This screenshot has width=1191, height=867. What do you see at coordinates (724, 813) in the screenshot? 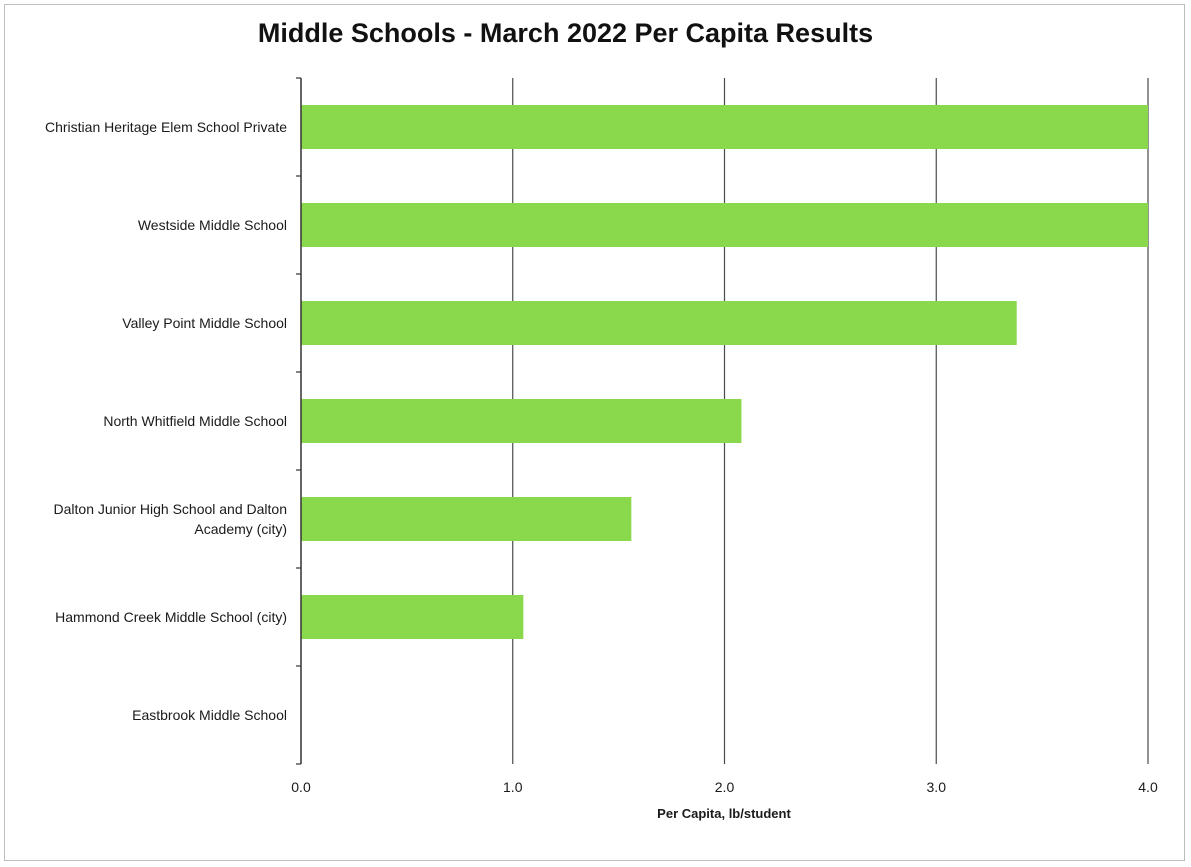
I see `x-axis-title: Per Capita, lb/student` at bounding box center [724, 813].